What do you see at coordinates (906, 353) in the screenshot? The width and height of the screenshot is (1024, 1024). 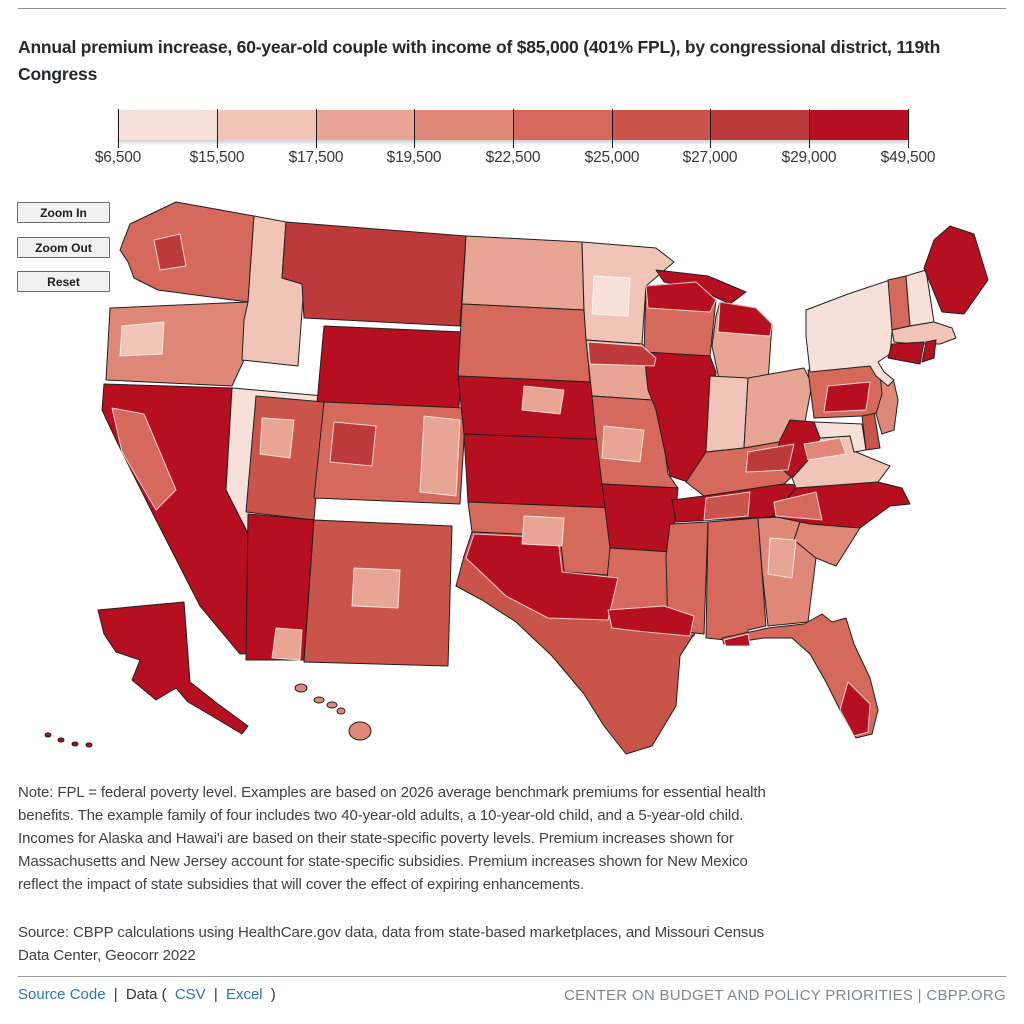 I see `state-connecticut` at bounding box center [906, 353].